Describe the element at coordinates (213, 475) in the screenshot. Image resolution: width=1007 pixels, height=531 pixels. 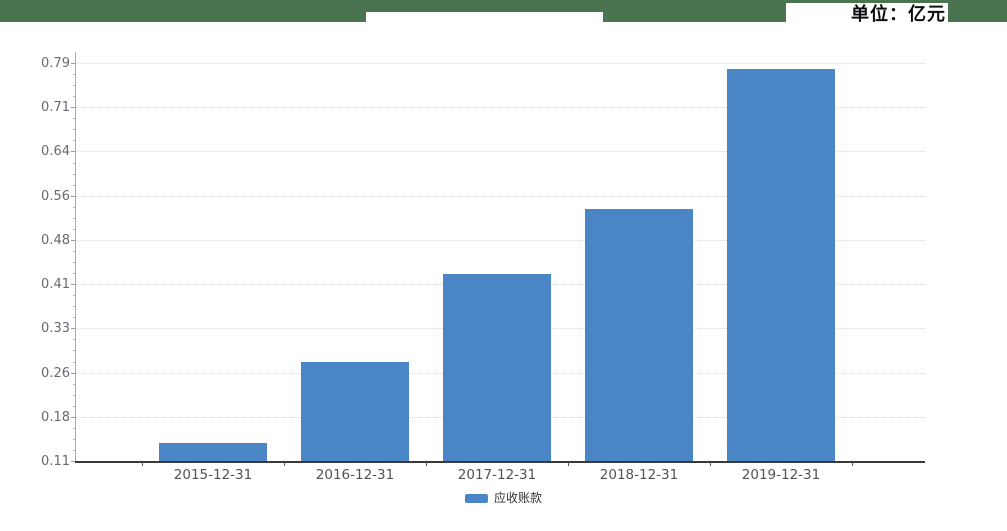
I see `x-tick-label: 2015-12-31` at that location.